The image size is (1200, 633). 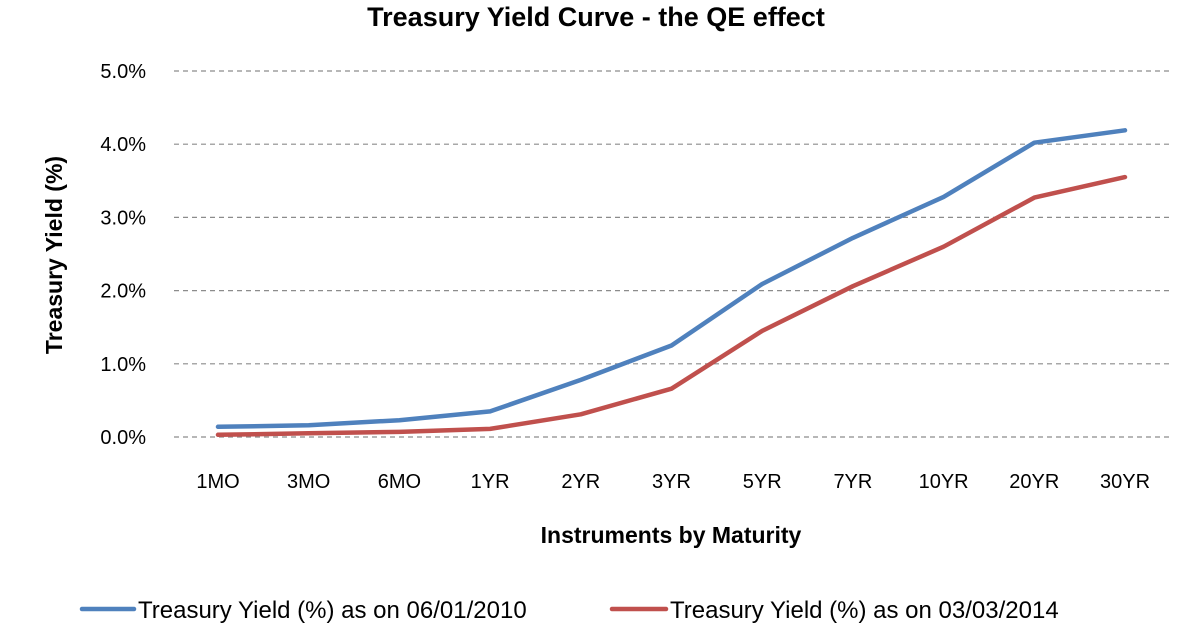 I want to click on y-tick-label: 0.0%, so click(x=123, y=438).